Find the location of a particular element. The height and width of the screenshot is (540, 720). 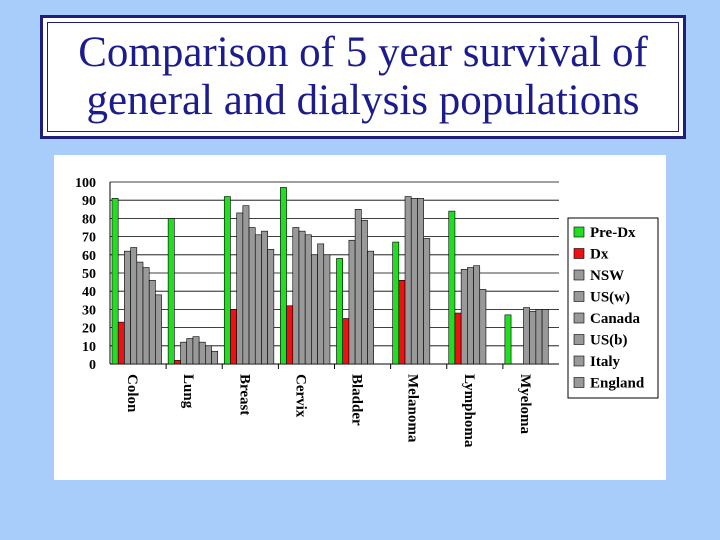

y-tick-label: 10 is located at coordinates (89, 347).